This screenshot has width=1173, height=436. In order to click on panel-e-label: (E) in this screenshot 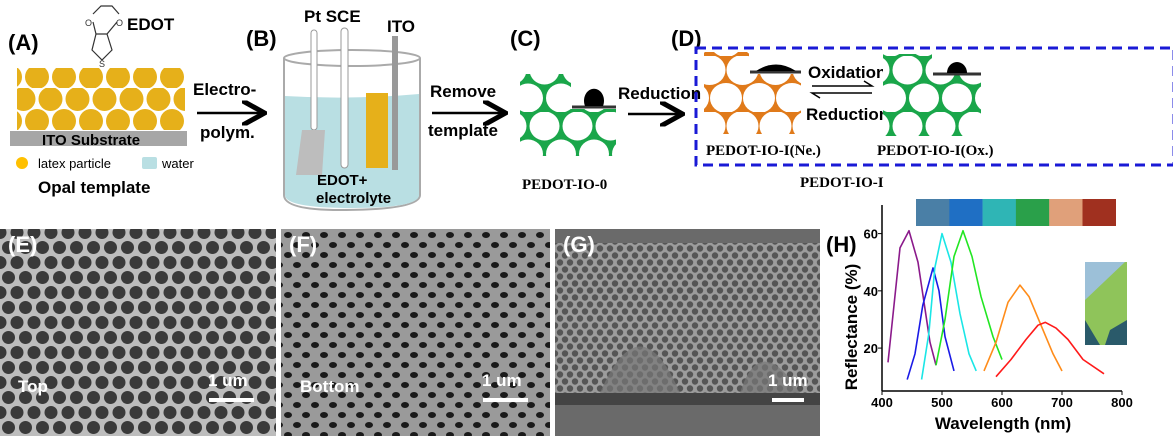, I will do `click(22, 244)`.